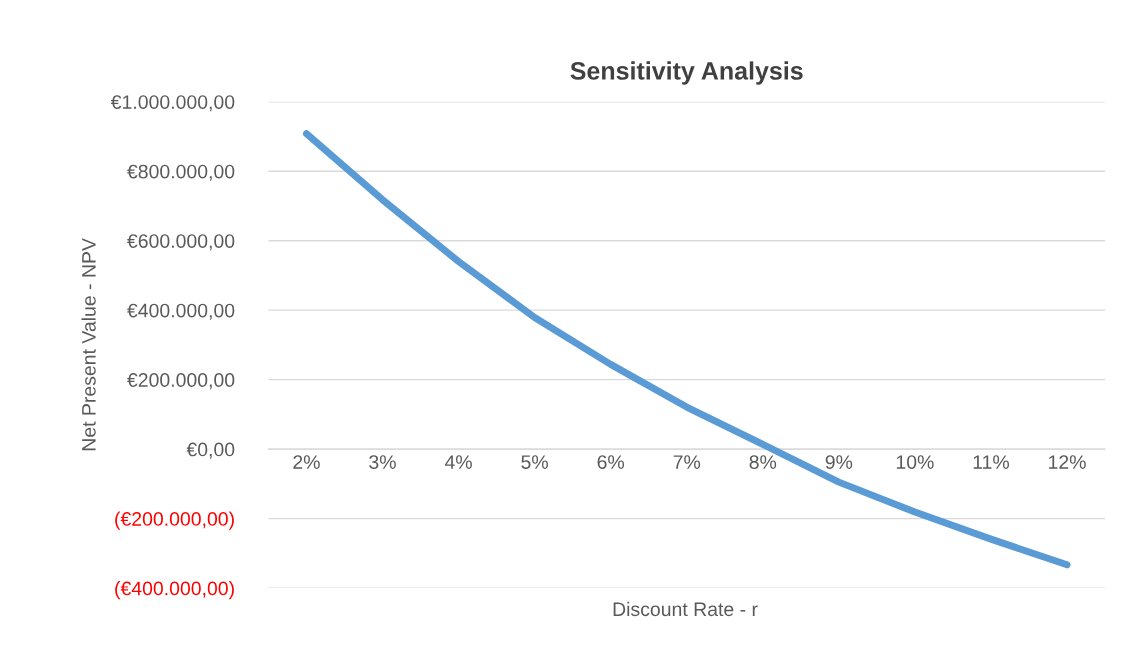 This screenshot has height=652, width=1123. I want to click on x-tick-label: 6%, so click(611, 462).